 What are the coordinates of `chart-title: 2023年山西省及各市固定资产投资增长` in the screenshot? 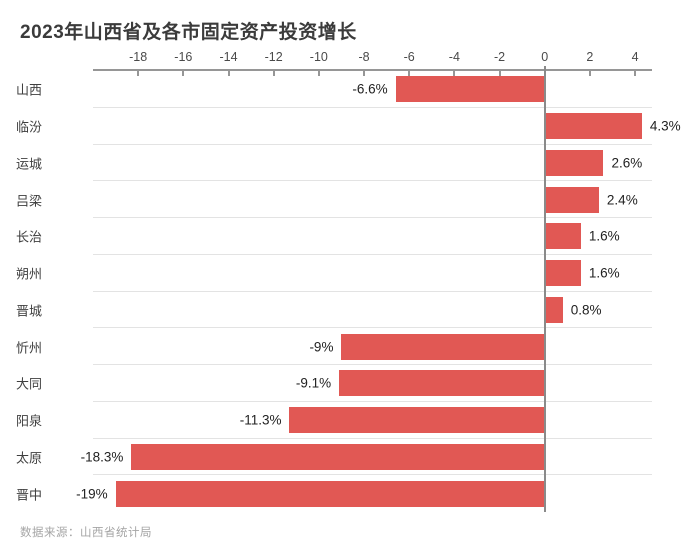 It's located at (188, 32).